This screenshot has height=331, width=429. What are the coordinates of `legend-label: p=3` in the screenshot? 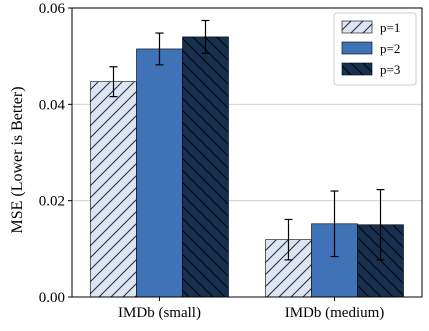 It's located at (390, 69).